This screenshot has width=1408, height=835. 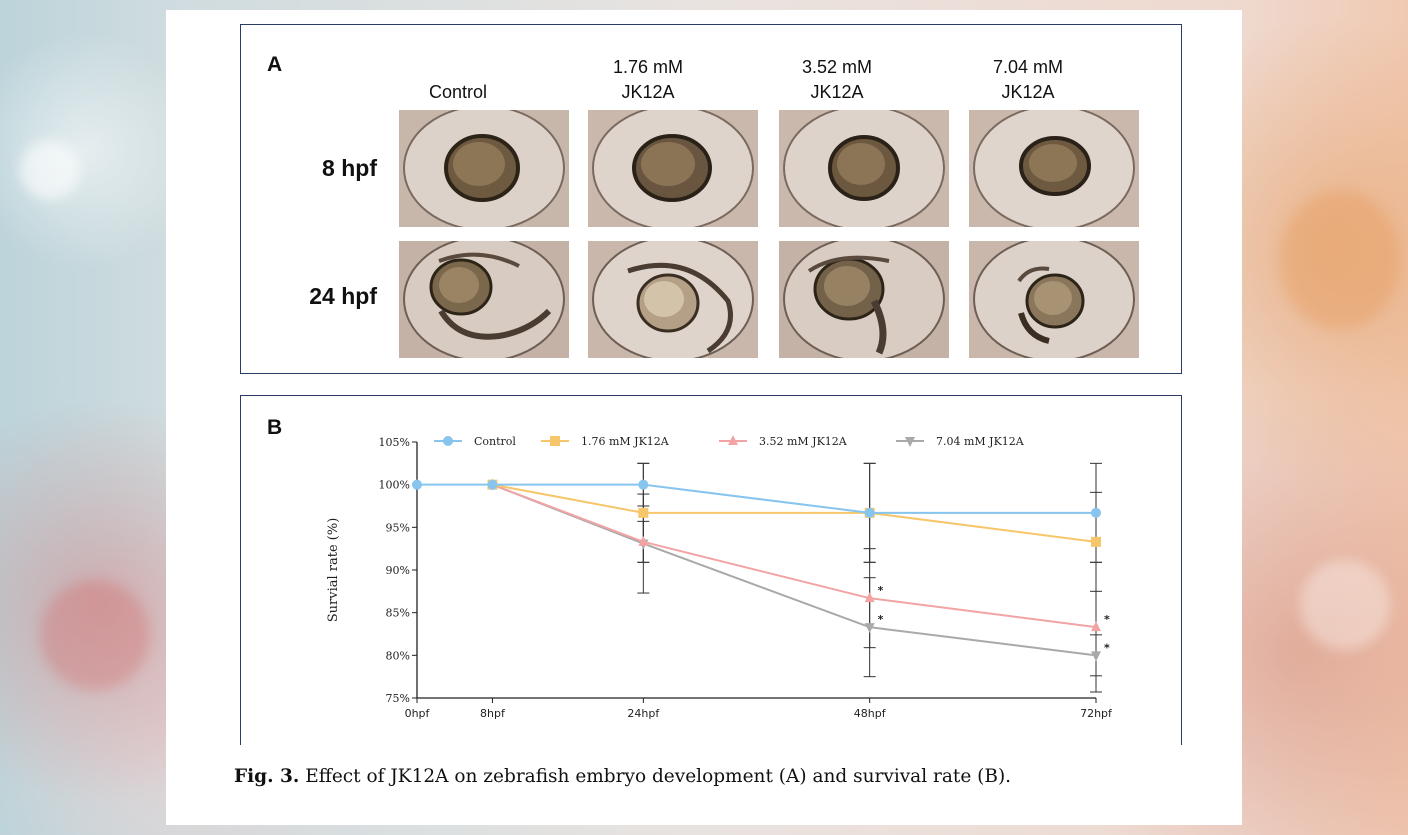 I want to click on embryo-image-control-8hpf, so click(x=484, y=168).